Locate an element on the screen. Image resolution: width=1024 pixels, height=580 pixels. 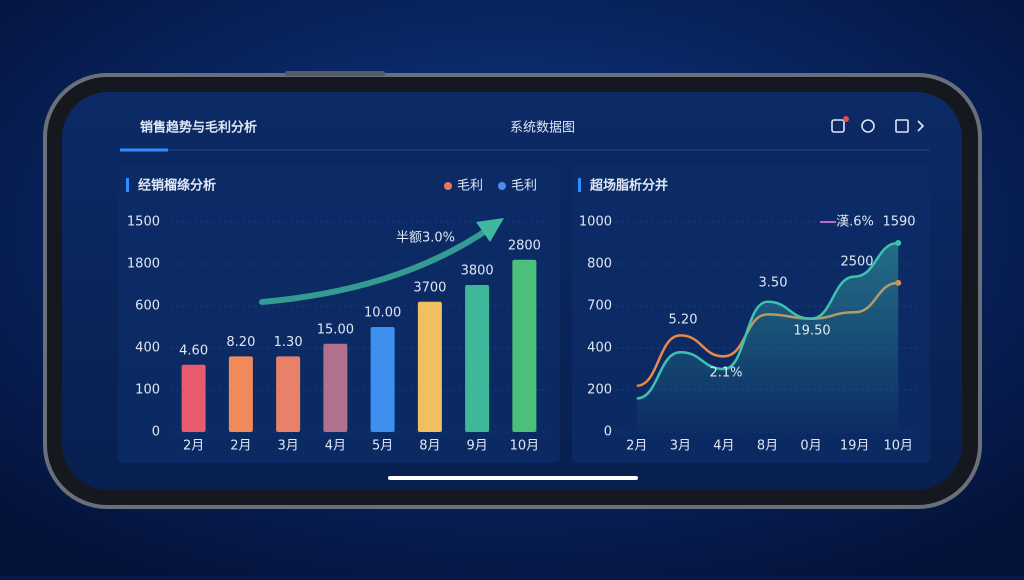
x-tick-label: 0月 is located at coordinates (810, 446).